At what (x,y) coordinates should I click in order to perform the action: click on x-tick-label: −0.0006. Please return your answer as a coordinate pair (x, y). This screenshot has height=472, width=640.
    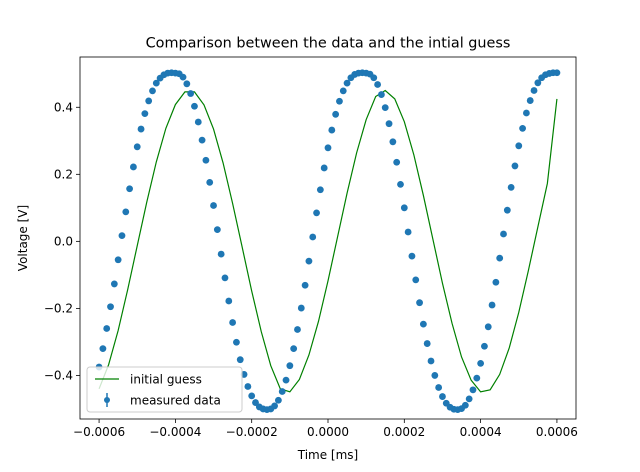
    Looking at the image, I should click on (99, 432).